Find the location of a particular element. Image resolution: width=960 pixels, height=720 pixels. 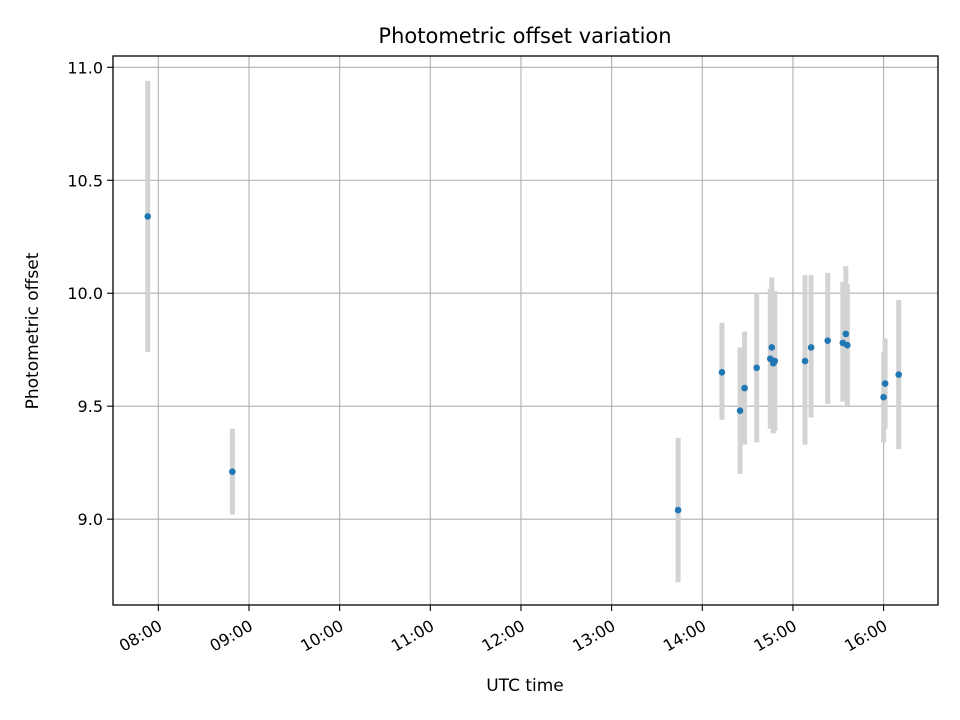

y-tick-label: 9.5 is located at coordinates (90, 406).